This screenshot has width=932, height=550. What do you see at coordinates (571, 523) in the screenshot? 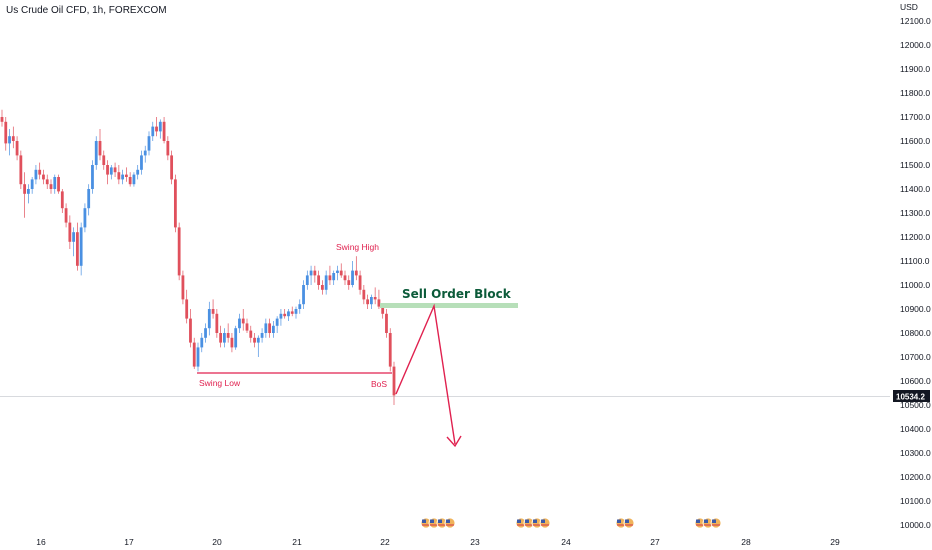
I see `economic-events-row` at bounding box center [571, 523].